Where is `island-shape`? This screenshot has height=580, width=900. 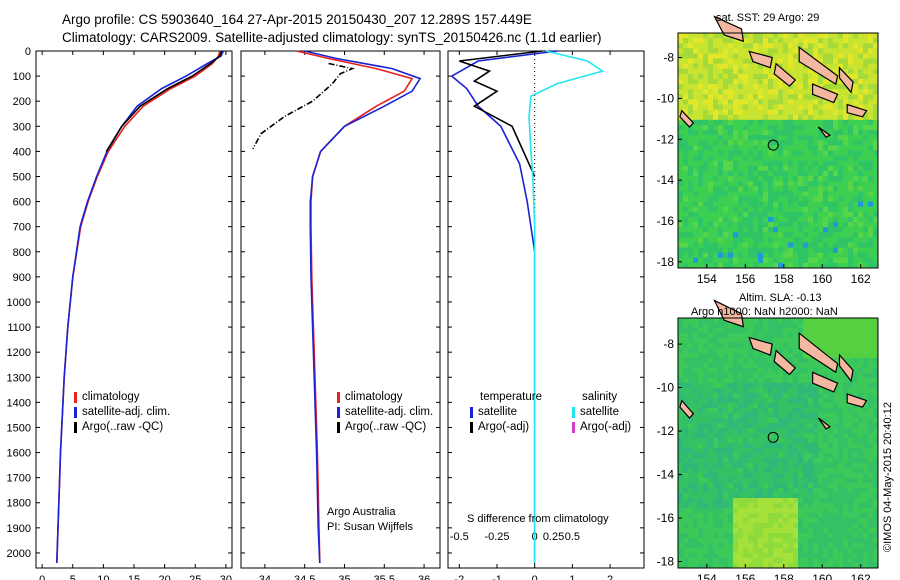
island-shape is located at coordinates (846, 368).